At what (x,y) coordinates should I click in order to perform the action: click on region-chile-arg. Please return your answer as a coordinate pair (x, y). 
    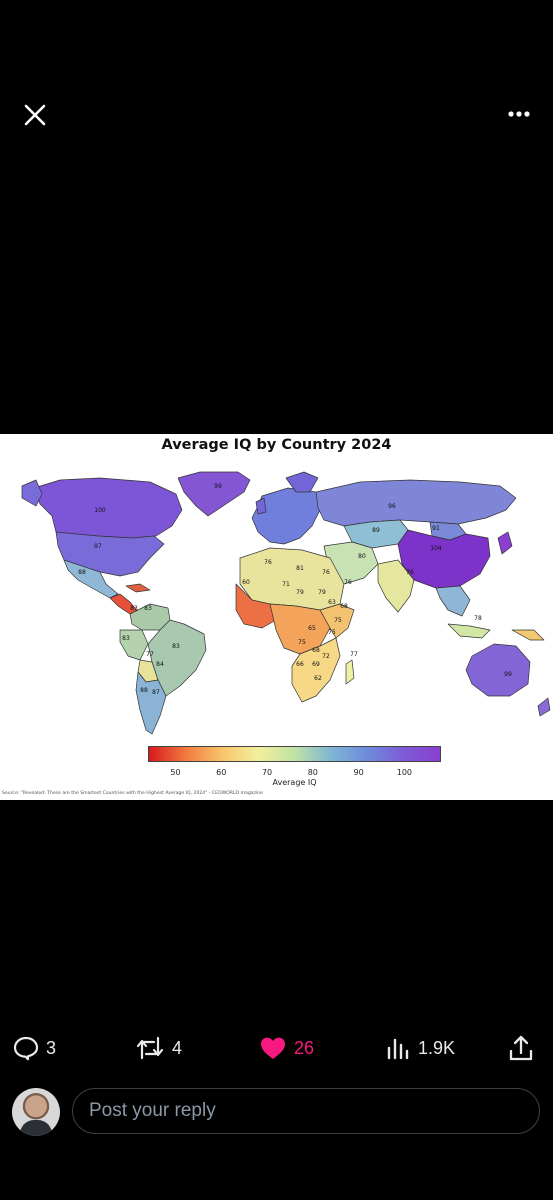
    Looking at the image, I should click on (151, 703).